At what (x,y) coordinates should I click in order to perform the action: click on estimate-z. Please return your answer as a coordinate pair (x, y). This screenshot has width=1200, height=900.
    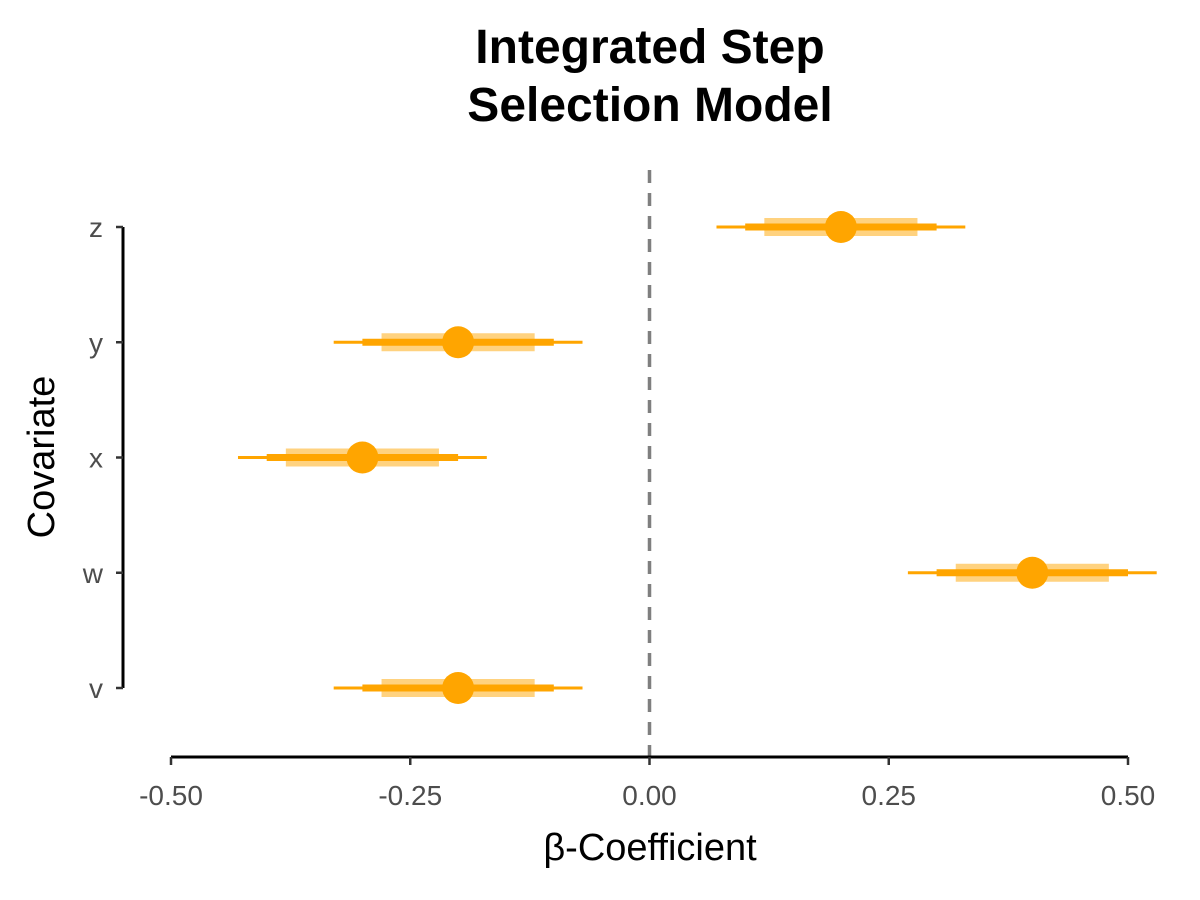
    Looking at the image, I should click on (841, 227).